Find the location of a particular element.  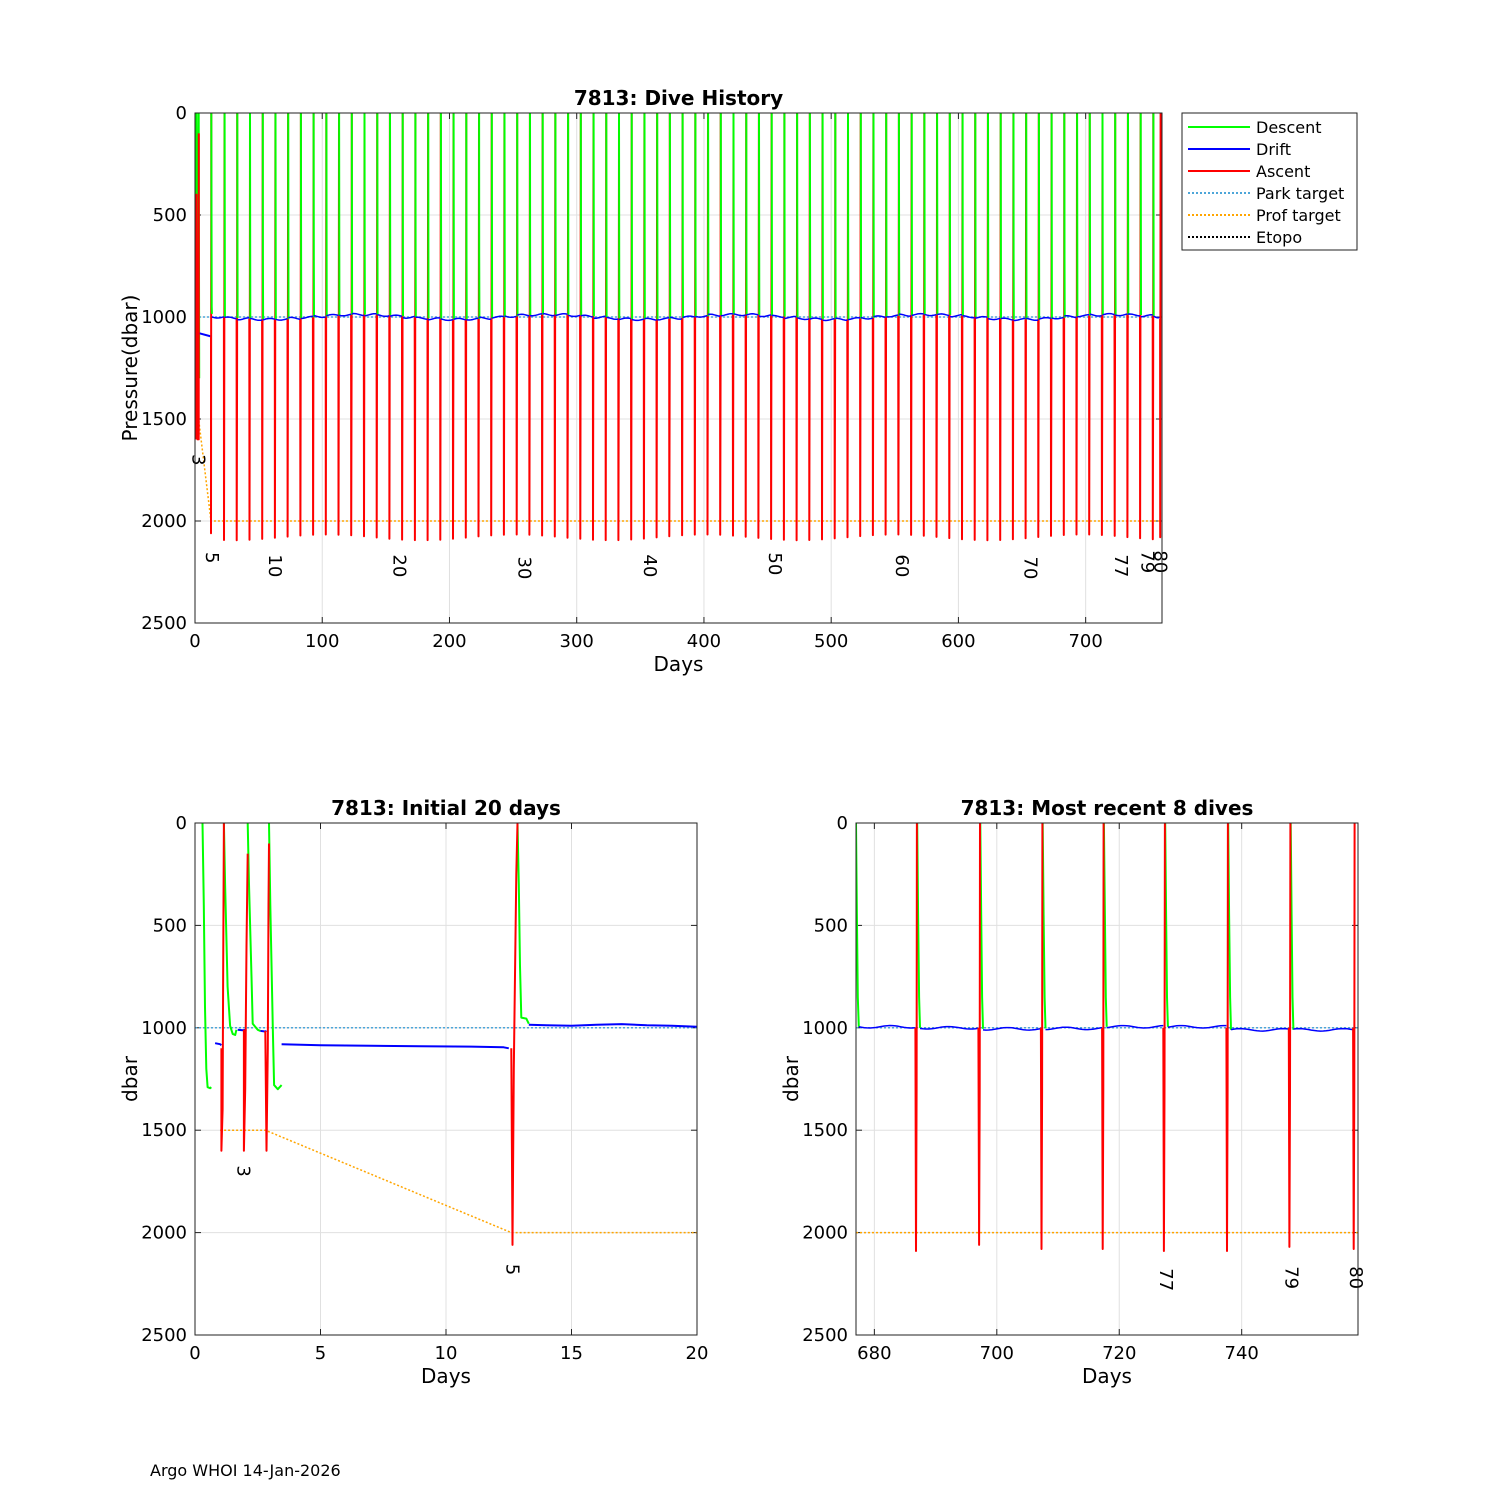

initial-series is located at coordinates (446, 1034).